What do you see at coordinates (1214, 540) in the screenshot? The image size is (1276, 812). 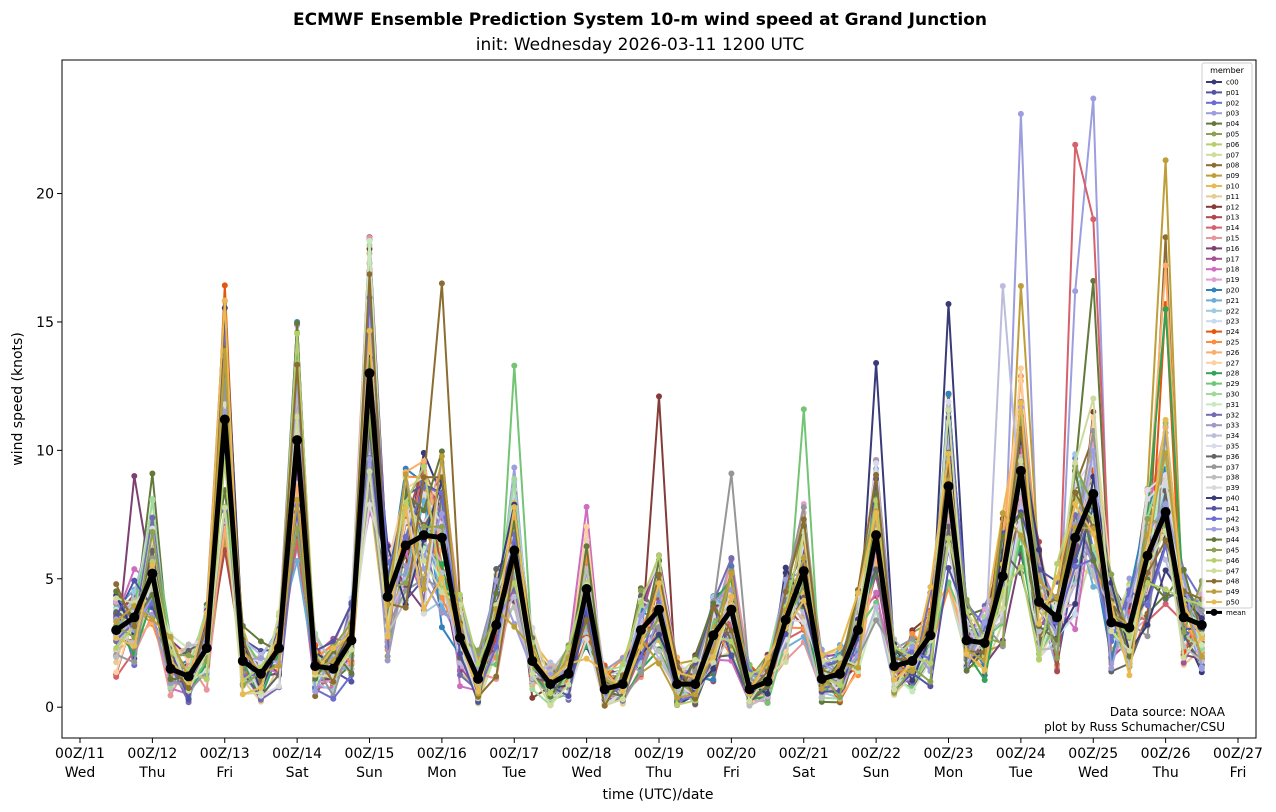 I see `legend-marker-p44` at bounding box center [1214, 540].